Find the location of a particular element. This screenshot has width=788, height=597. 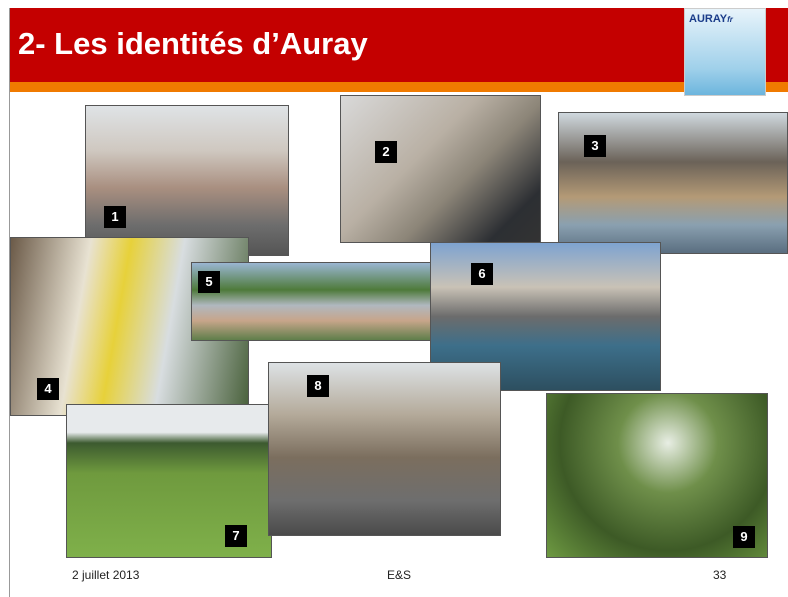

photo: 7 is located at coordinates (169, 481).